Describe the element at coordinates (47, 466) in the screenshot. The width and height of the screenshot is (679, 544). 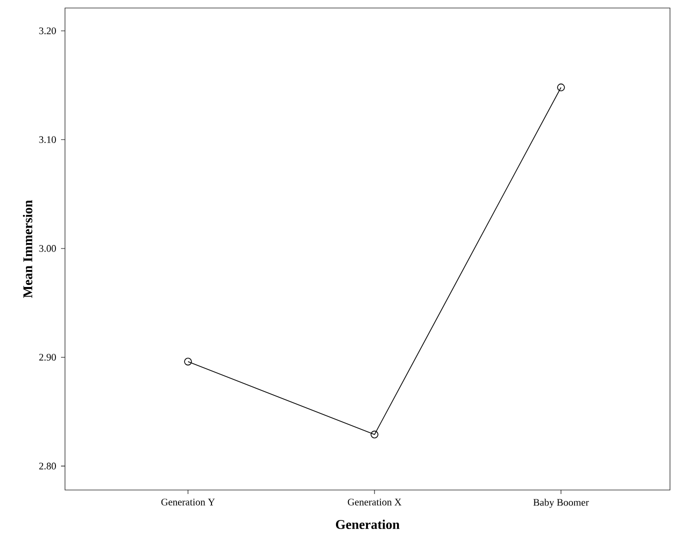
I see `y-tick-label: 2.80` at that location.